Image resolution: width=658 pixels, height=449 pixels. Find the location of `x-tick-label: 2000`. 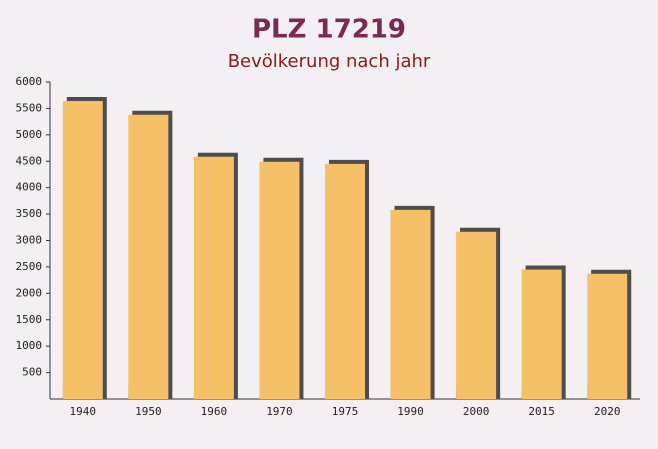

x-tick-label: 2000 is located at coordinates (476, 411).